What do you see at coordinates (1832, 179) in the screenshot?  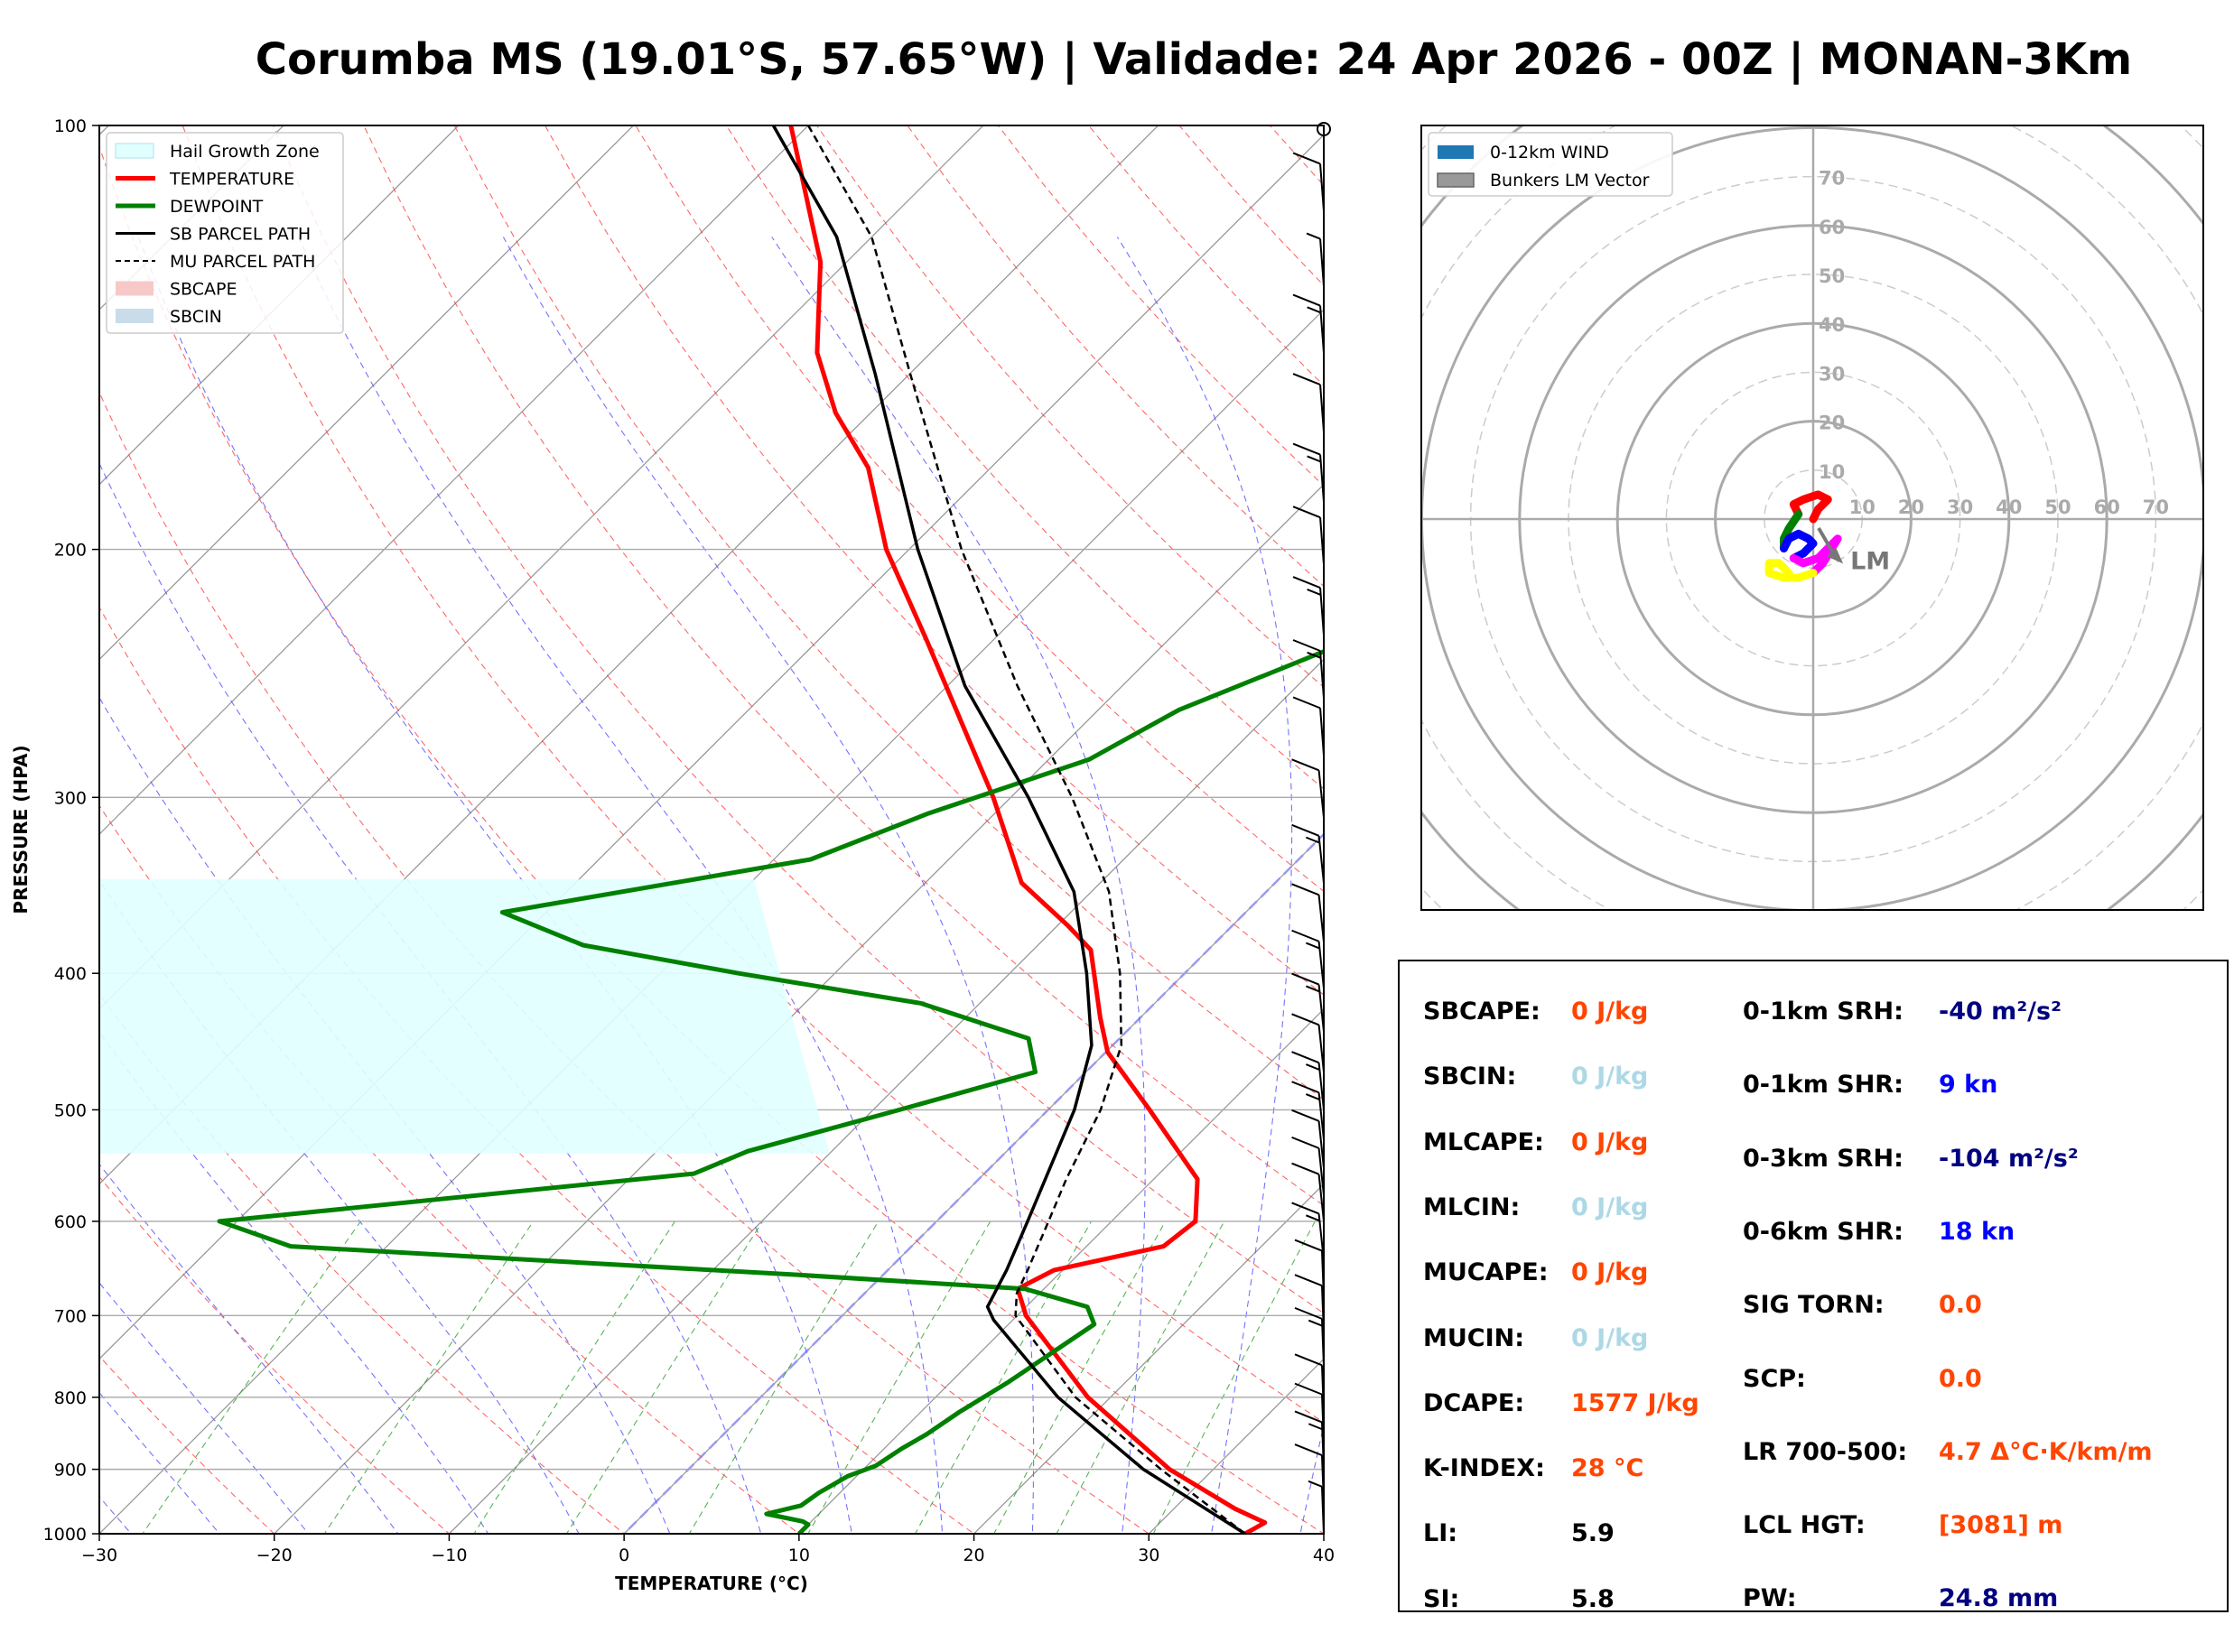 I see `ring-label-y: 70` at bounding box center [1832, 179].